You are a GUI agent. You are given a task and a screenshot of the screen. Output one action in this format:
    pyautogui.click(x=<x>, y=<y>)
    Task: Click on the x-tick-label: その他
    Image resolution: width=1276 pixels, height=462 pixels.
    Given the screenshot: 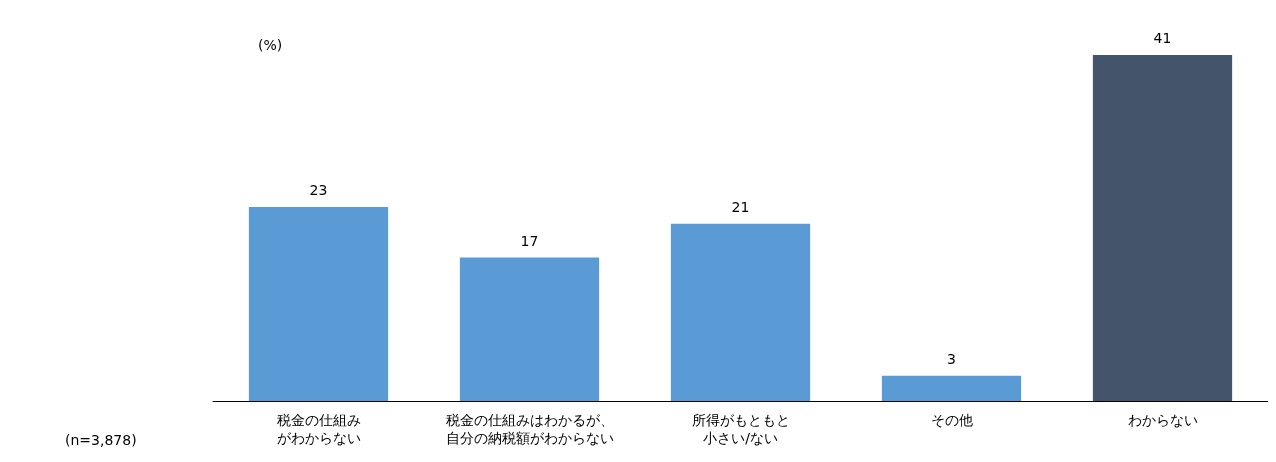 What is the action you would take?
    pyautogui.click(x=951, y=420)
    